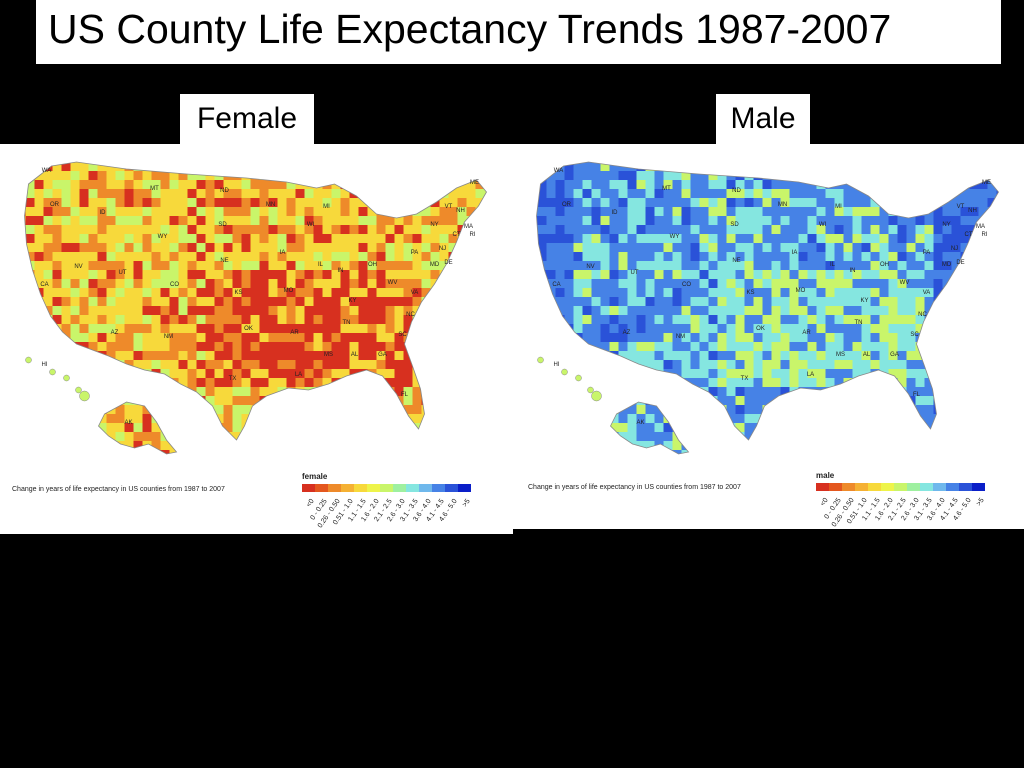  What do you see at coordinates (965, 487) in the screenshot?
I see `male-legend-swatch` at bounding box center [965, 487].